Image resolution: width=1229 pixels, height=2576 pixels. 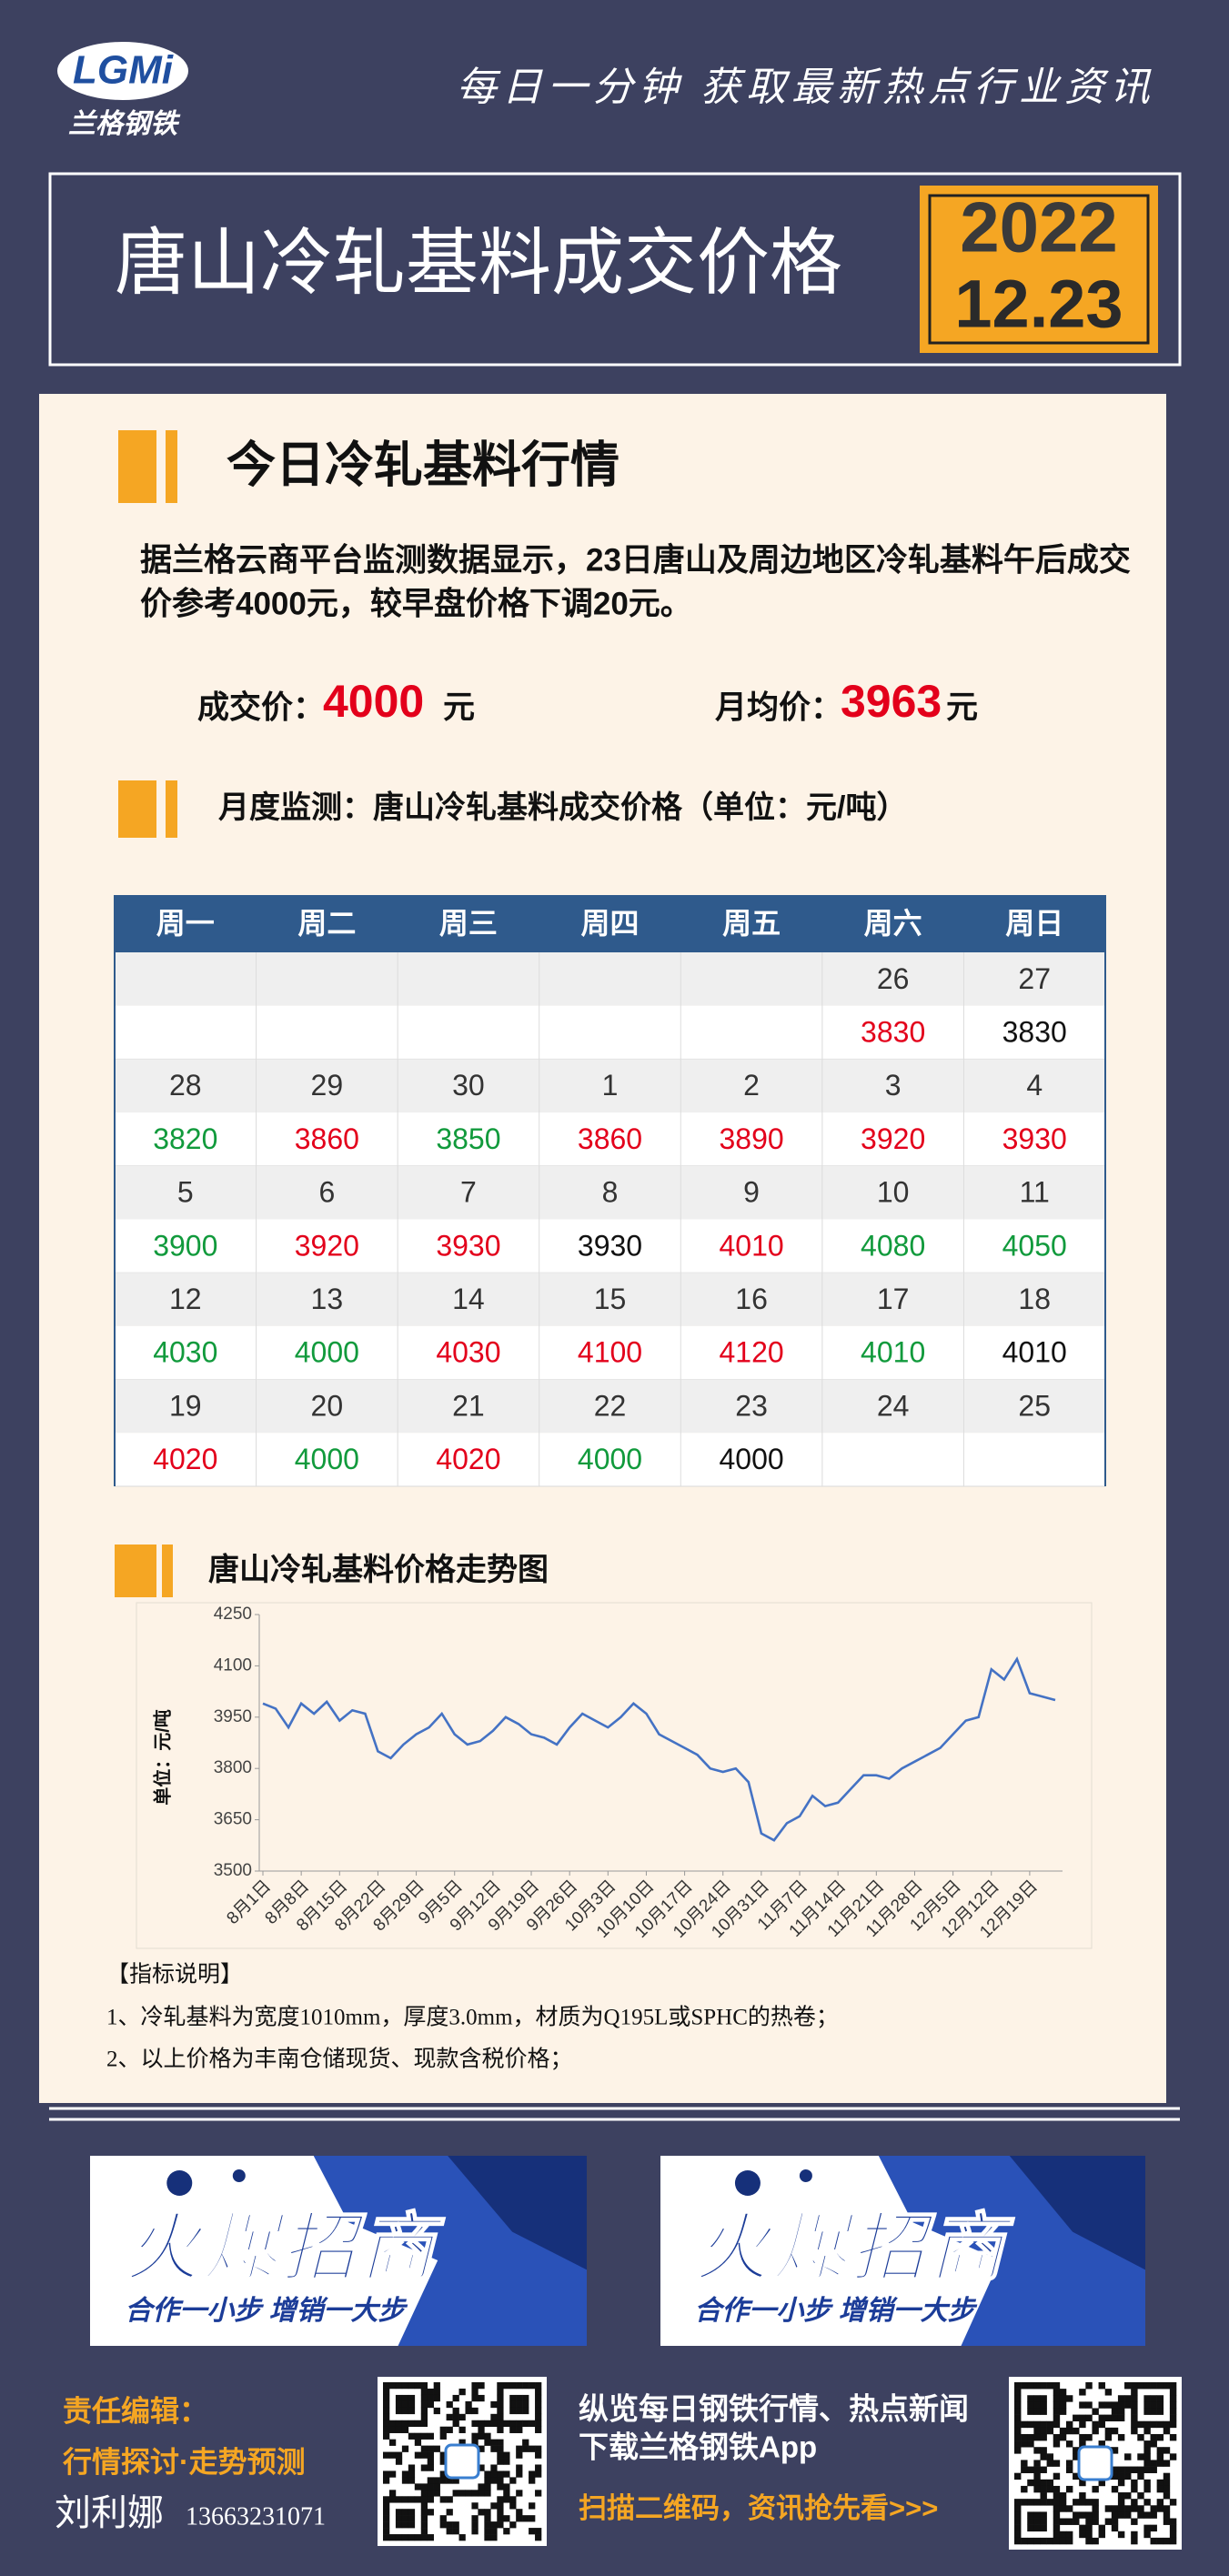 What do you see at coordinates (610, 1245) in the screenshot?
I see `price: 3930` at bounding box center [610, 1245].